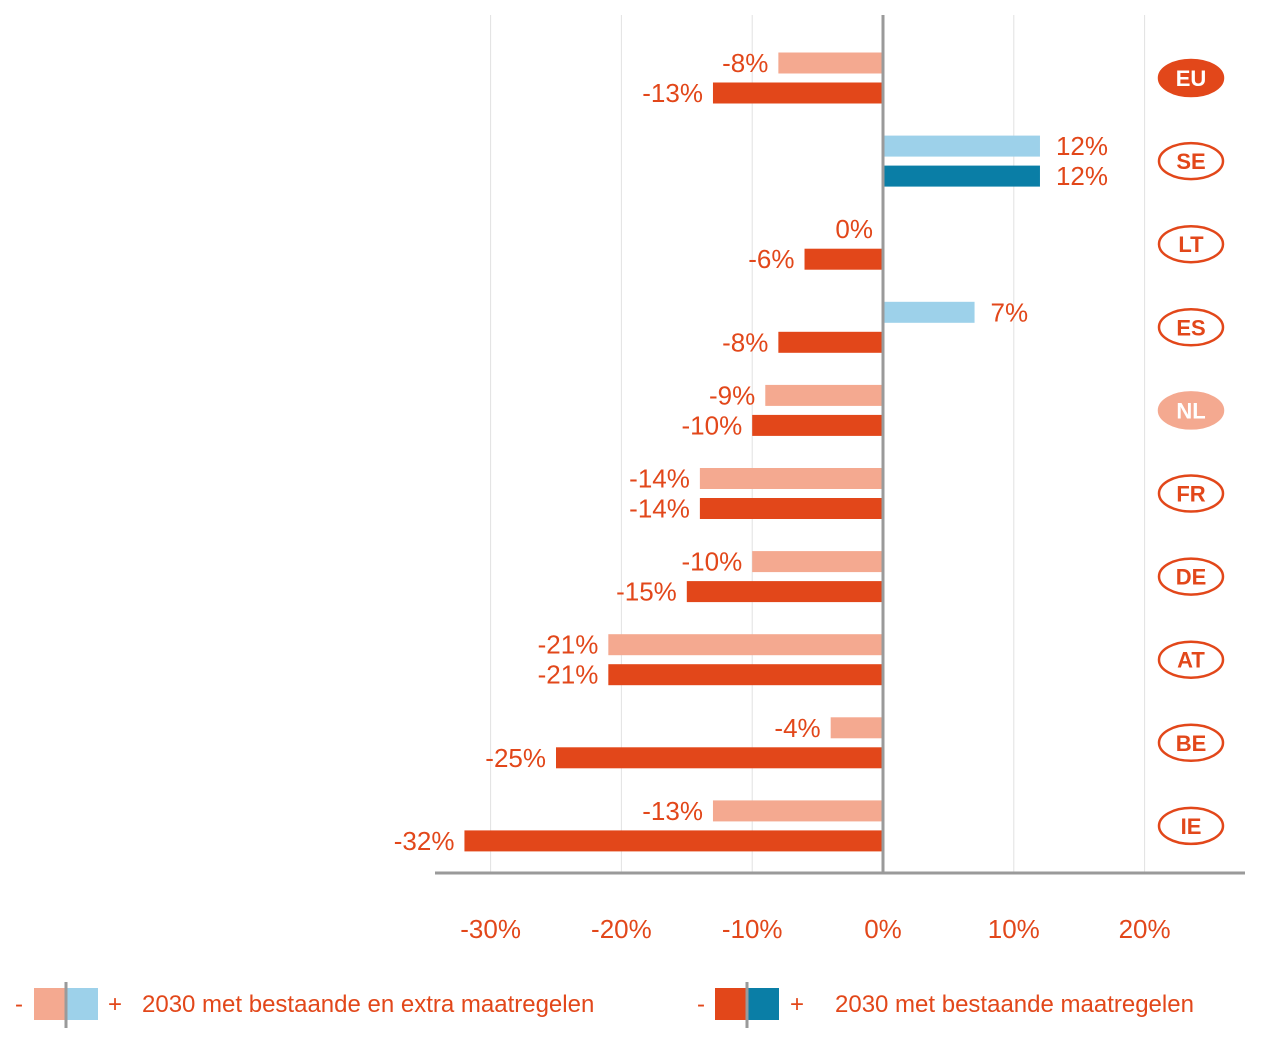 The height and width of the screenshot is (1050, 1280). I want to click on badge-ie, so click(1191, 826).